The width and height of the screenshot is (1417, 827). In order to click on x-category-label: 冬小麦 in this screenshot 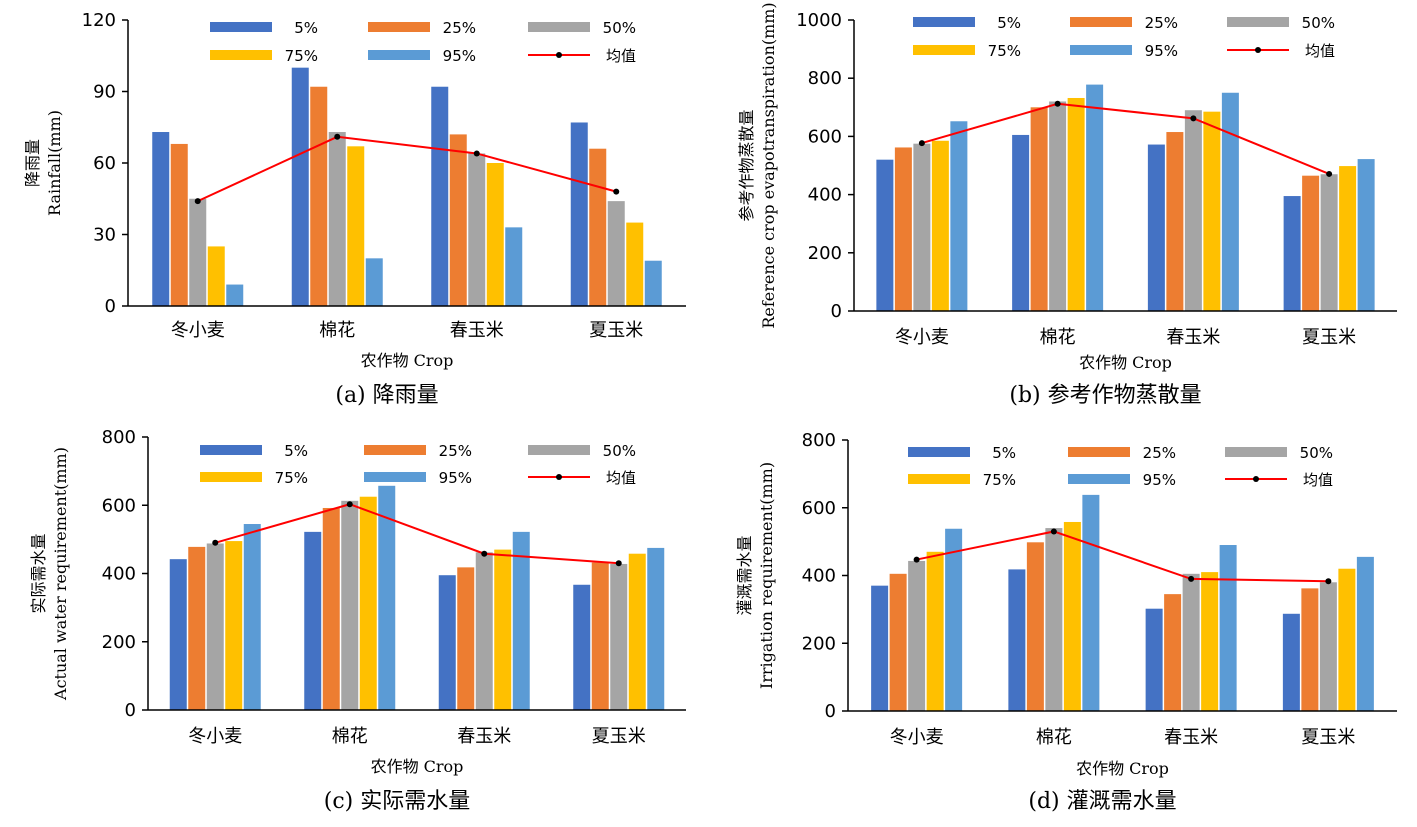, I will do `click(922, 337)`.